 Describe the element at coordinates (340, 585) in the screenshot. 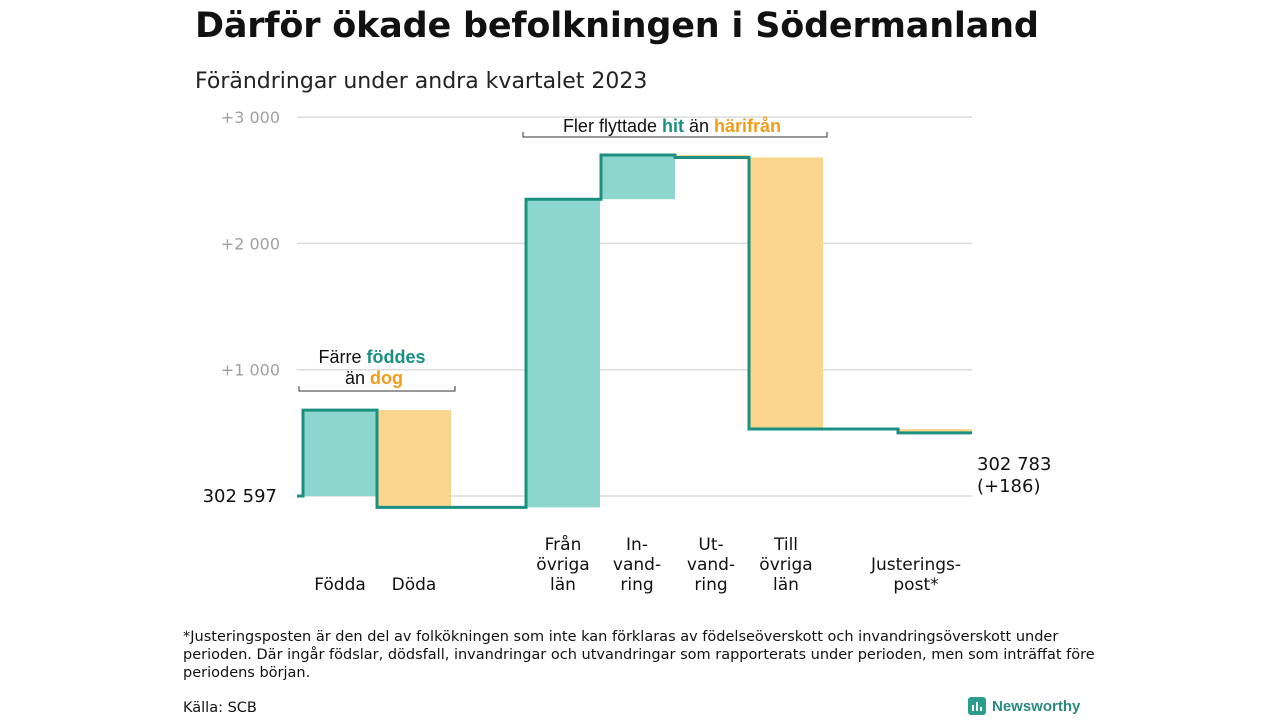

I see `category-label: Födda` at that location.